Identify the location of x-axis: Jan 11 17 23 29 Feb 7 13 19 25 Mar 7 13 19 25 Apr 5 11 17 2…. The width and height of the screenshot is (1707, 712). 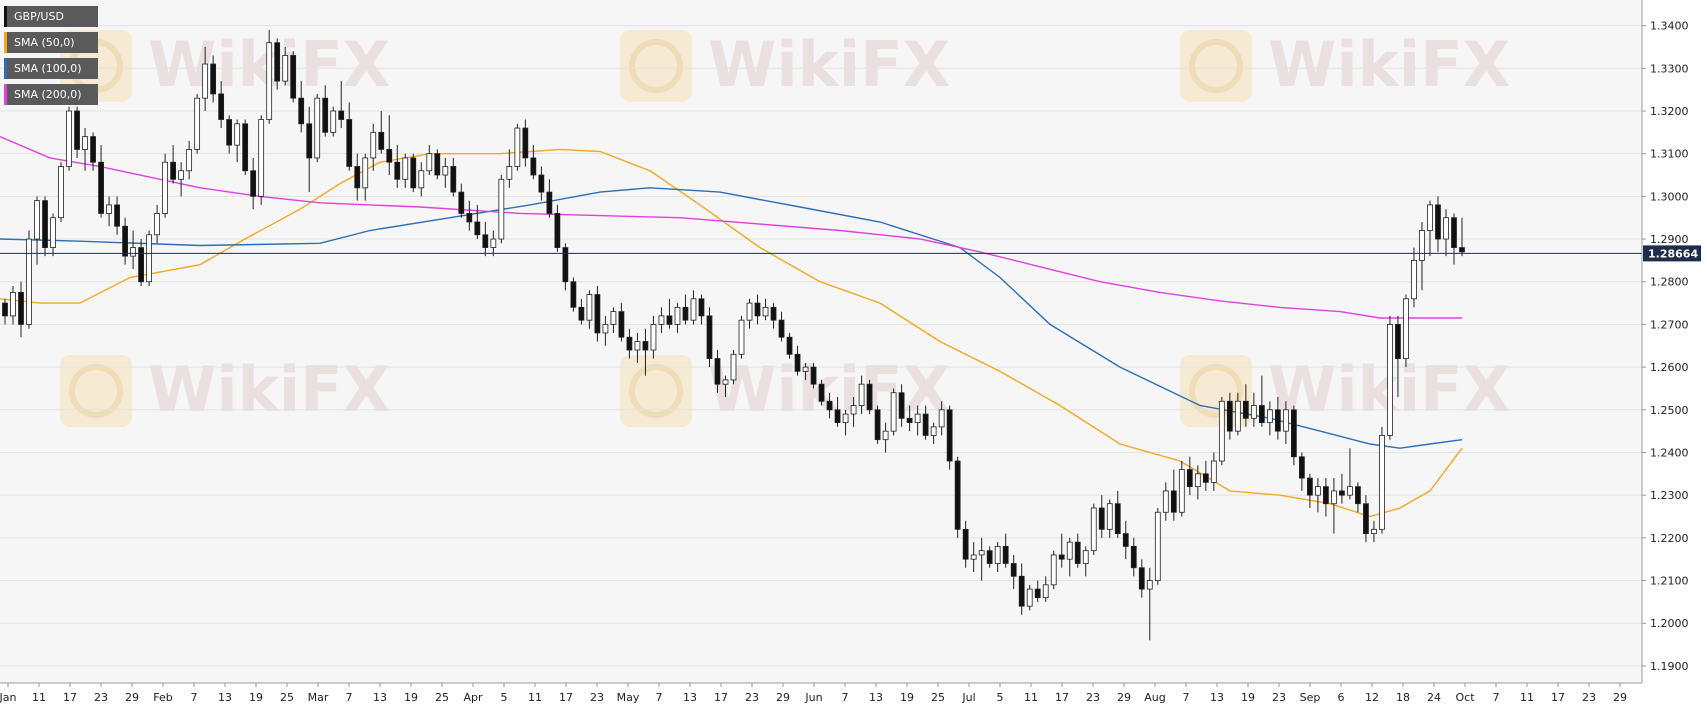
(821, 693).